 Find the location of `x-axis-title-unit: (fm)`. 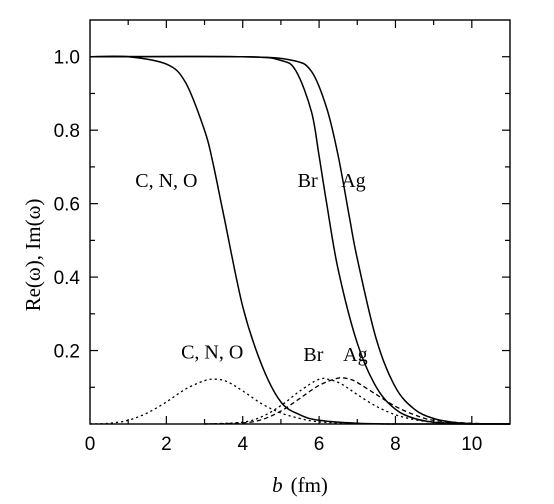

x-axis-title-unit: (fm) is located at coordinates (309, 485).